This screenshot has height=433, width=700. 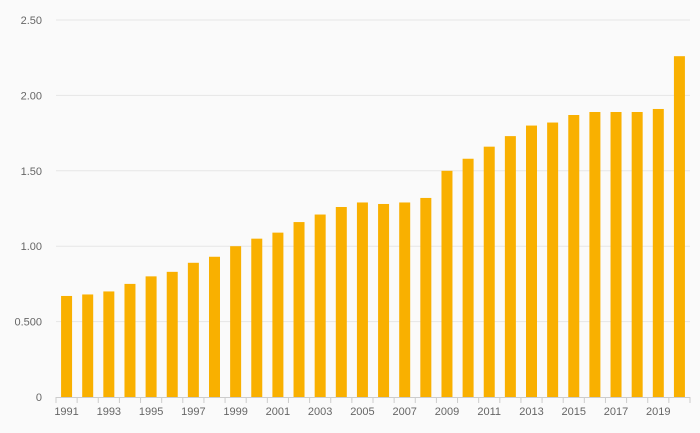 I want to click on bar-2006, so click(x=384, y=300).